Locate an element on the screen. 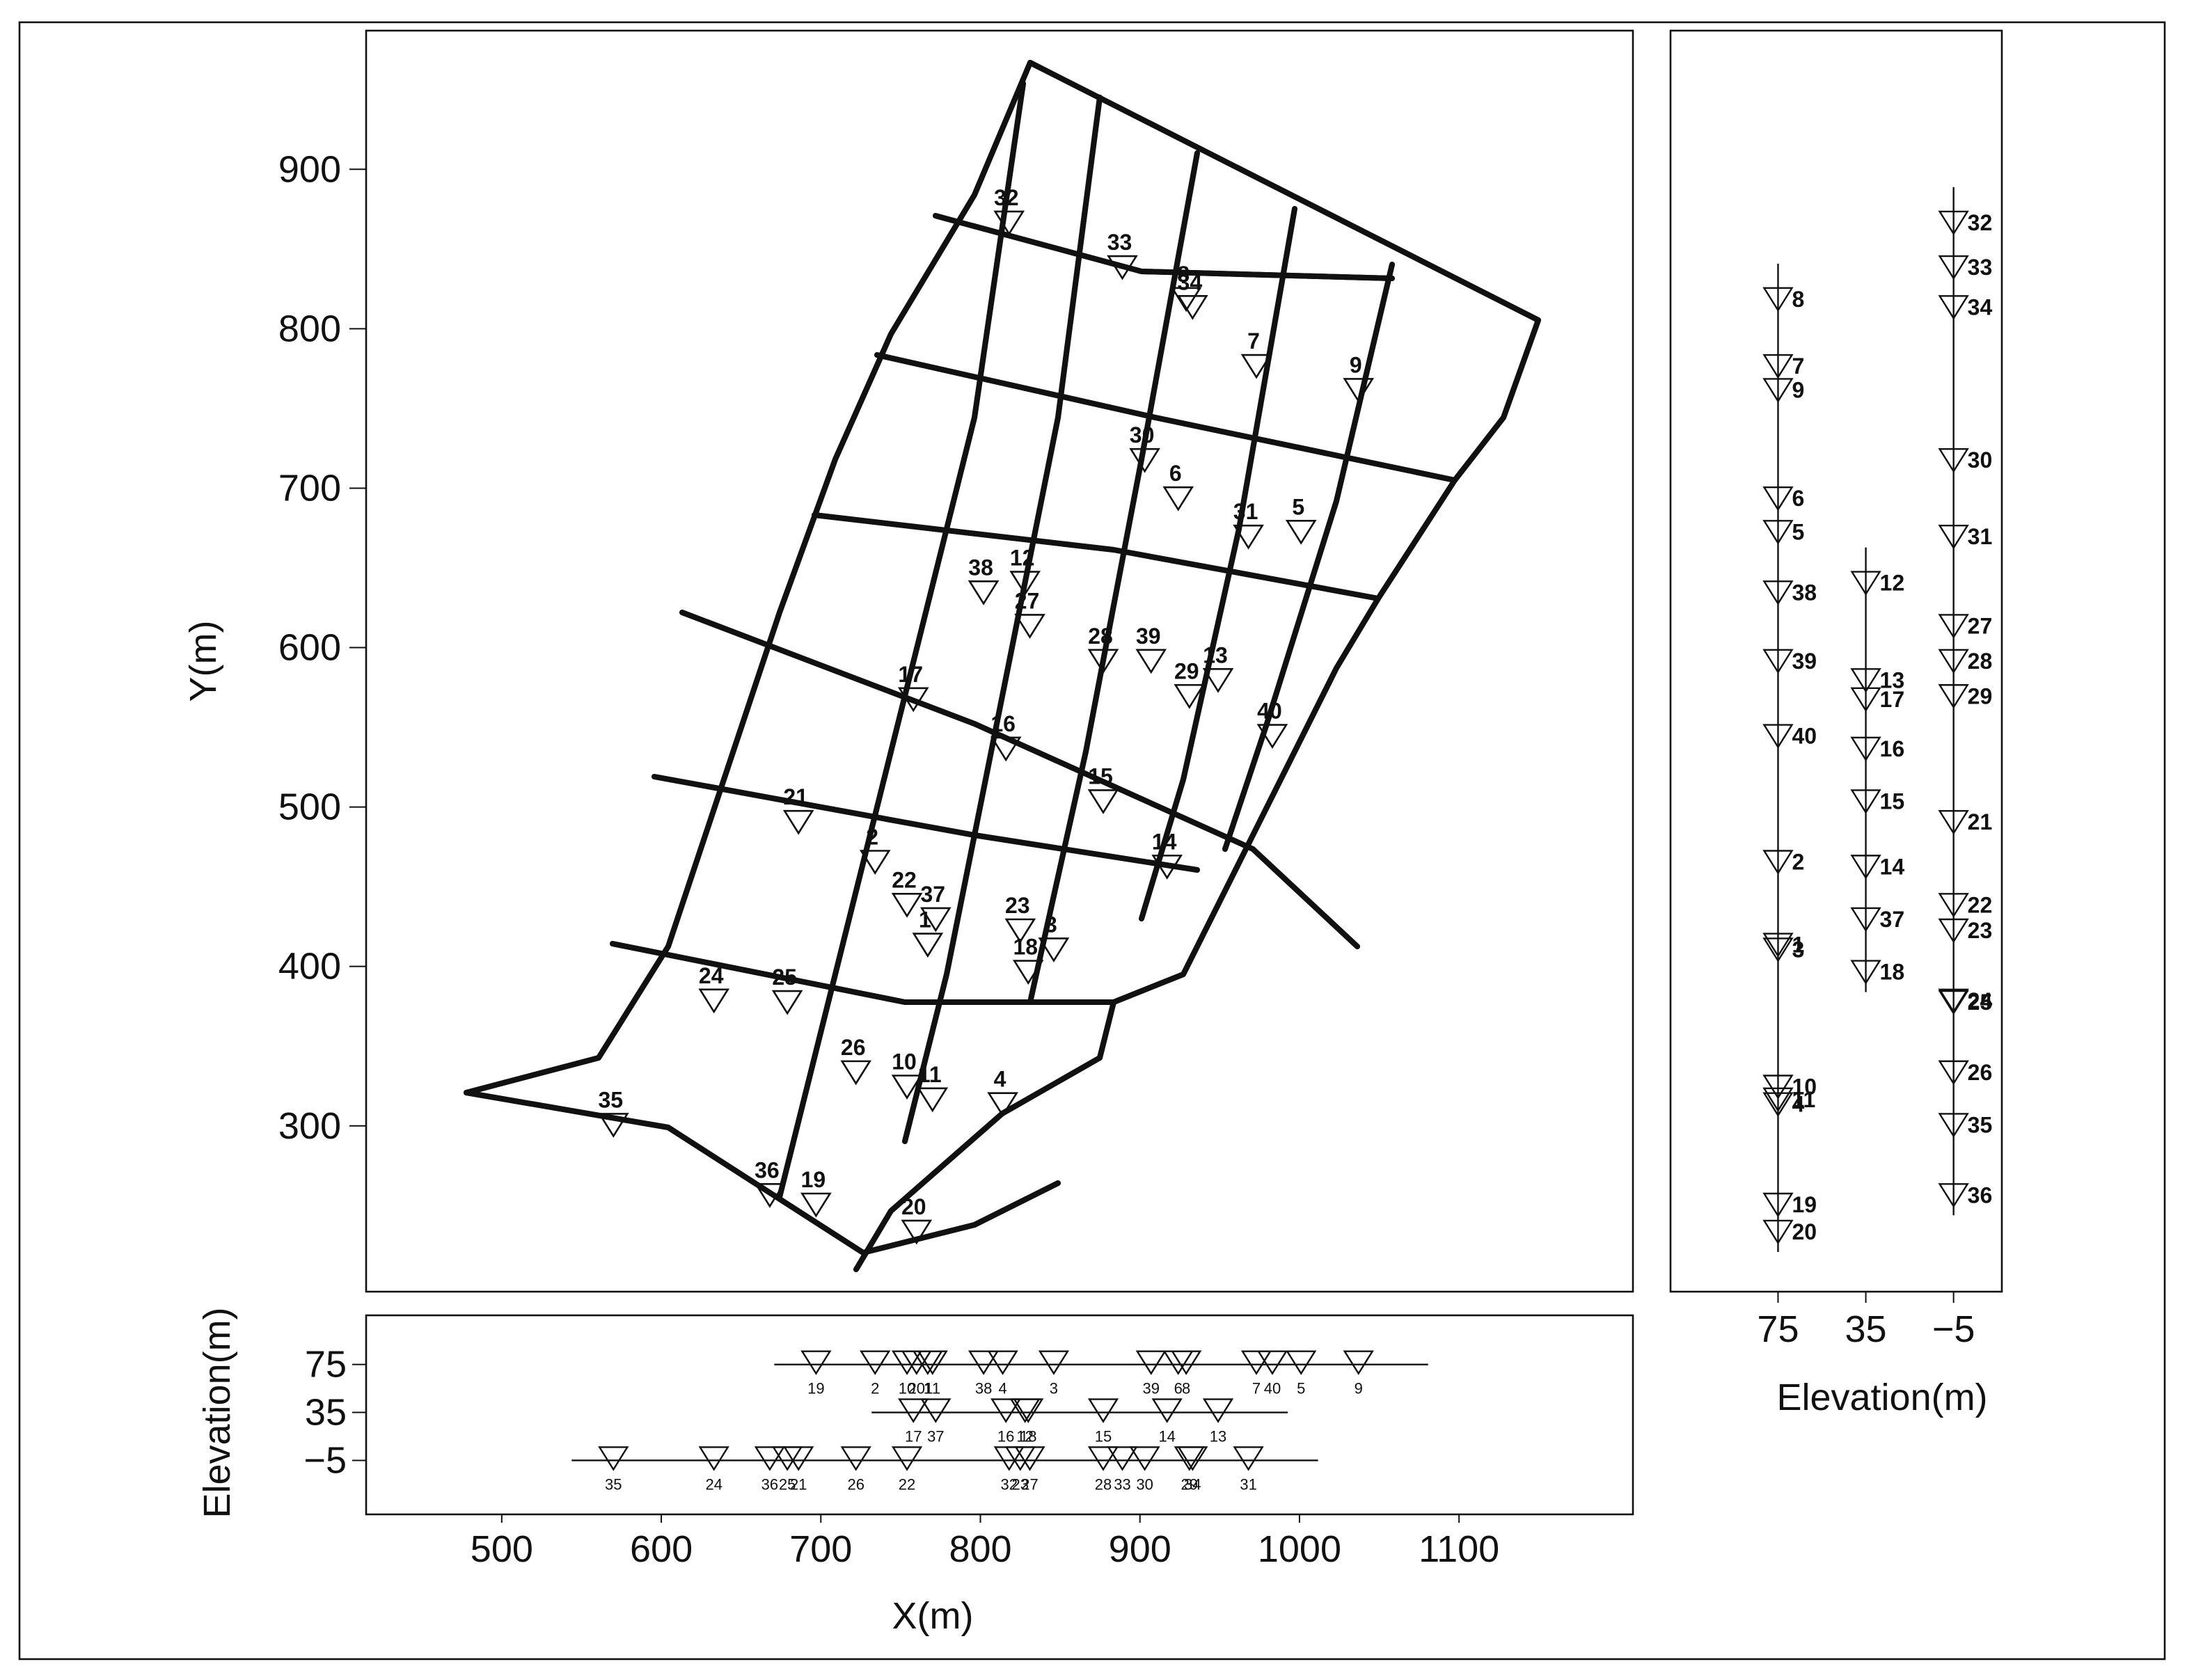 The width and height of the screenshot is (2187, 1680). station-label: 26 is located at coordinates (855, 1484).